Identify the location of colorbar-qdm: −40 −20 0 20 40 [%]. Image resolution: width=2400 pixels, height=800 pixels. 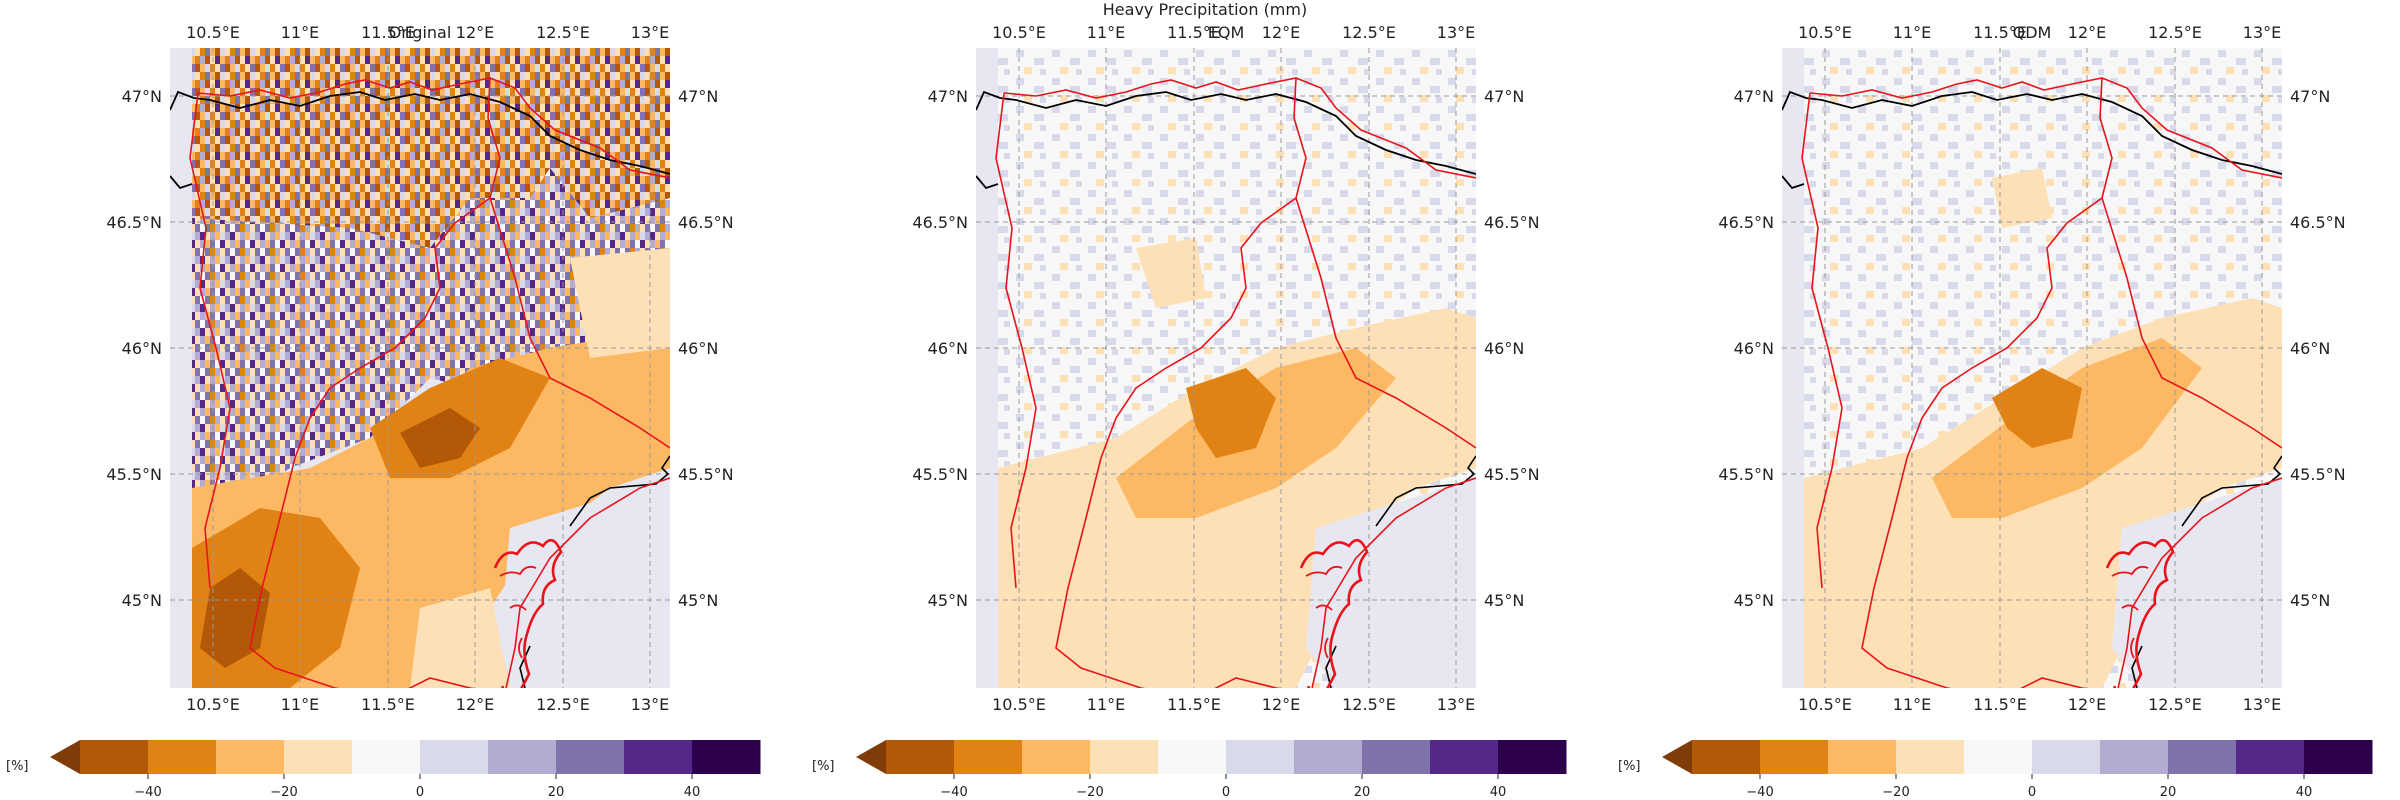
(1995, 770).